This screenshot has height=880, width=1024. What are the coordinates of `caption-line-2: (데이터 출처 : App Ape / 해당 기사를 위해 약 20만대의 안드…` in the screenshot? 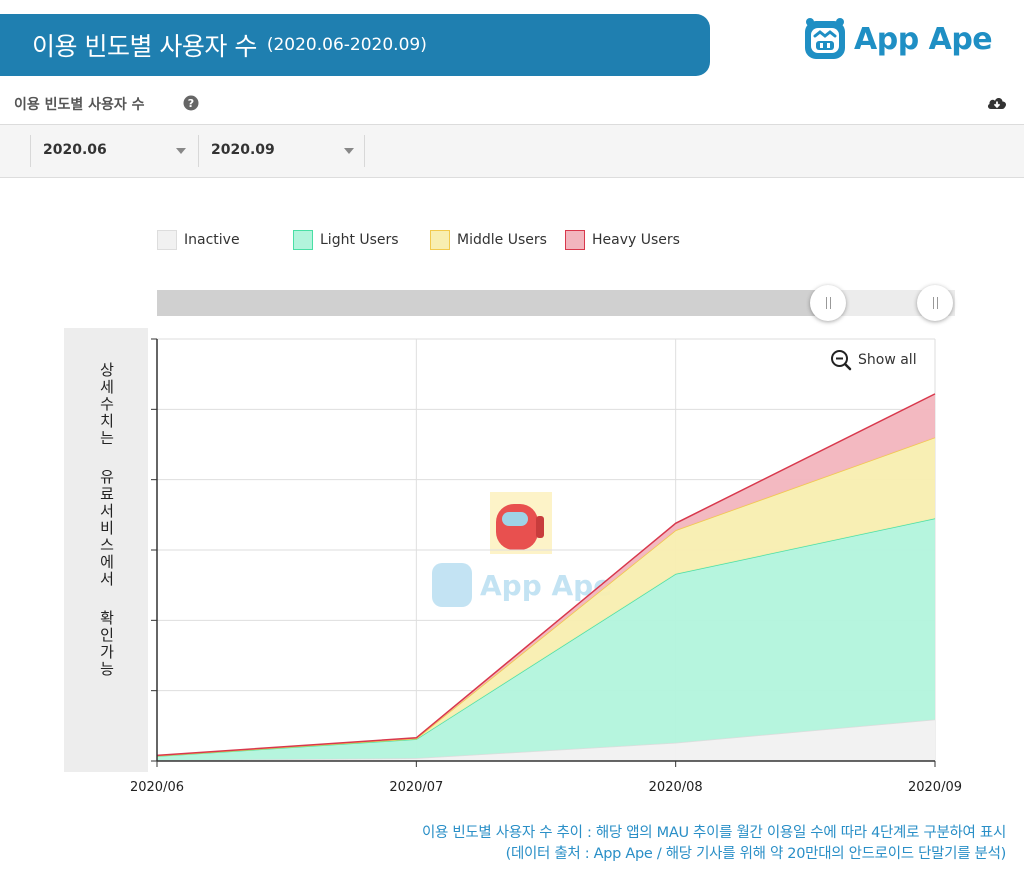 It's located at (756, 854).